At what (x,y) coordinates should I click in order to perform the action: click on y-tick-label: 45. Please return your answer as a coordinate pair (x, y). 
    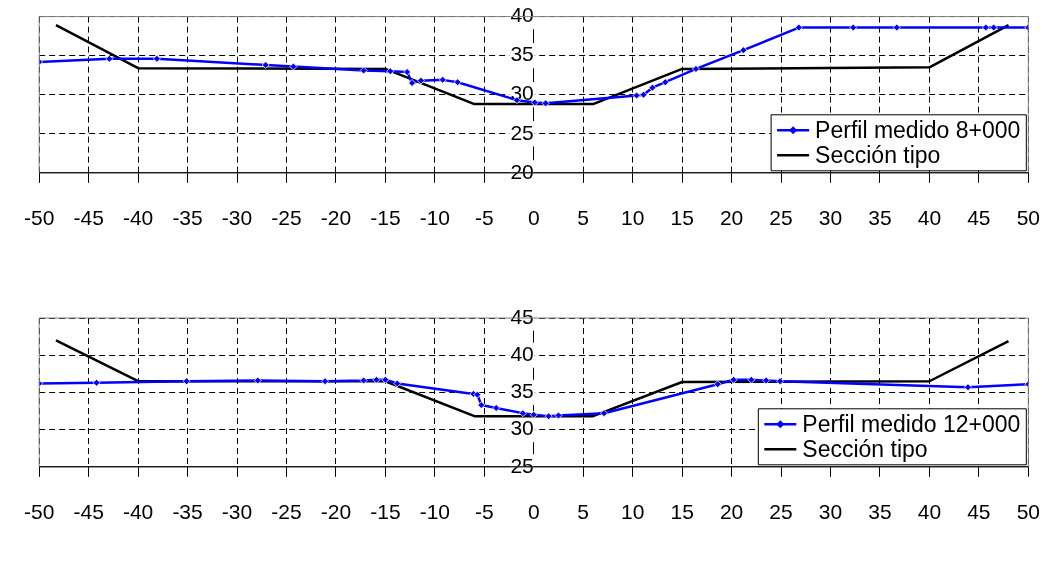
    Looking at the image, I should click on (522, 316).